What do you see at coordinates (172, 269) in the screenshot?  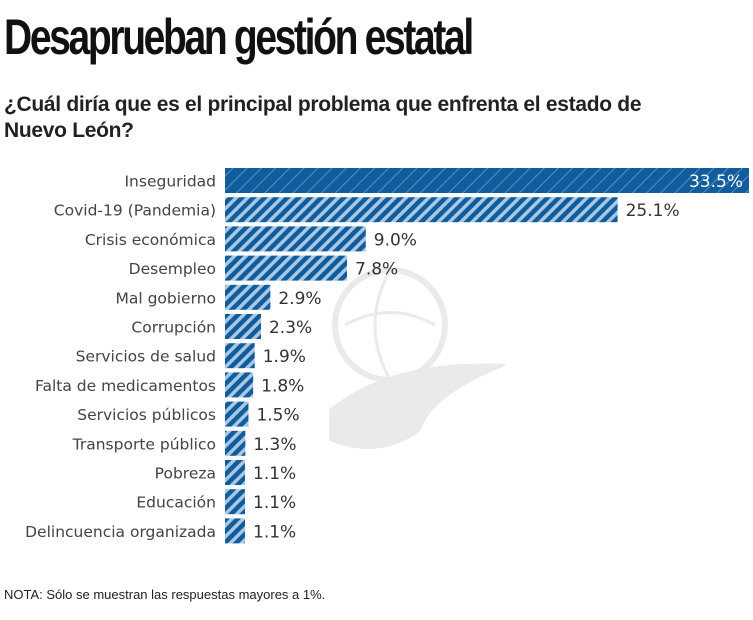 I see `category-label: Desempleo` at bounding box center [172, 269].